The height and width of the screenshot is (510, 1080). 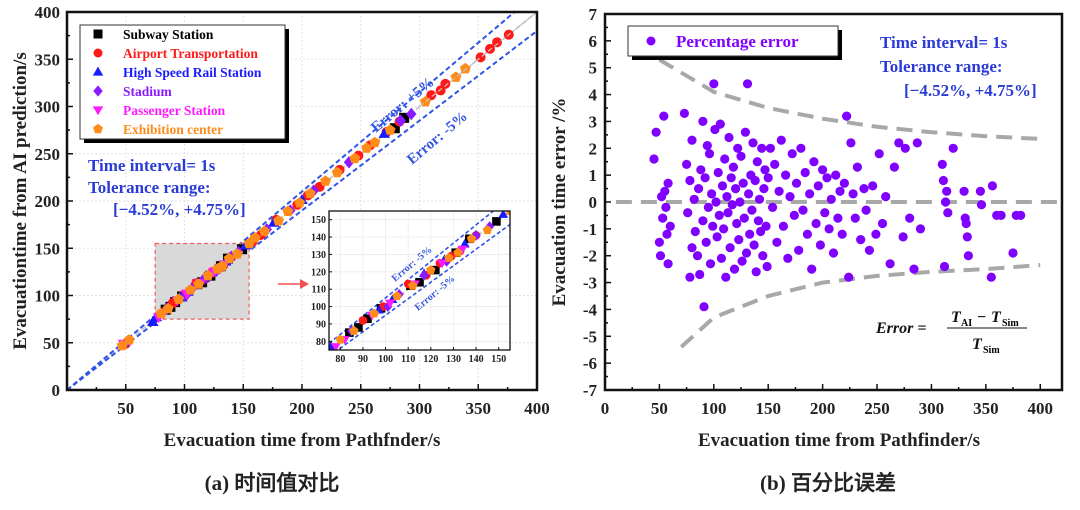 What do you see at coordinates (244, 408) in the screenshot?
I see `x-tick-label: 150` at bounding box center [244, 408].